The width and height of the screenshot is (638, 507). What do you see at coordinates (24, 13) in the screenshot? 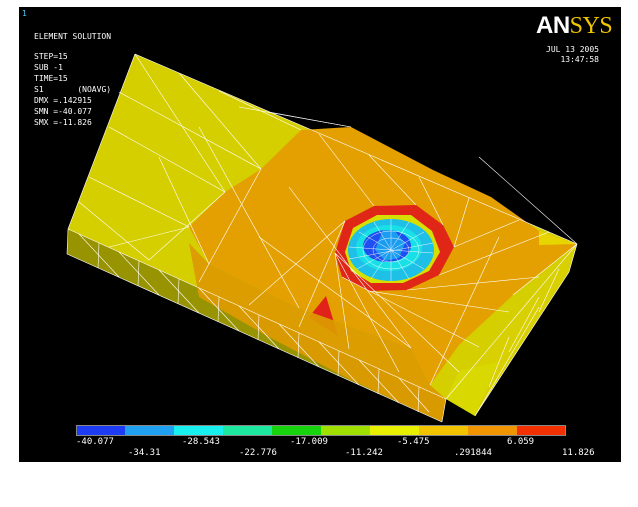
I see `window-number: 1` at bounding box center [24, 13].